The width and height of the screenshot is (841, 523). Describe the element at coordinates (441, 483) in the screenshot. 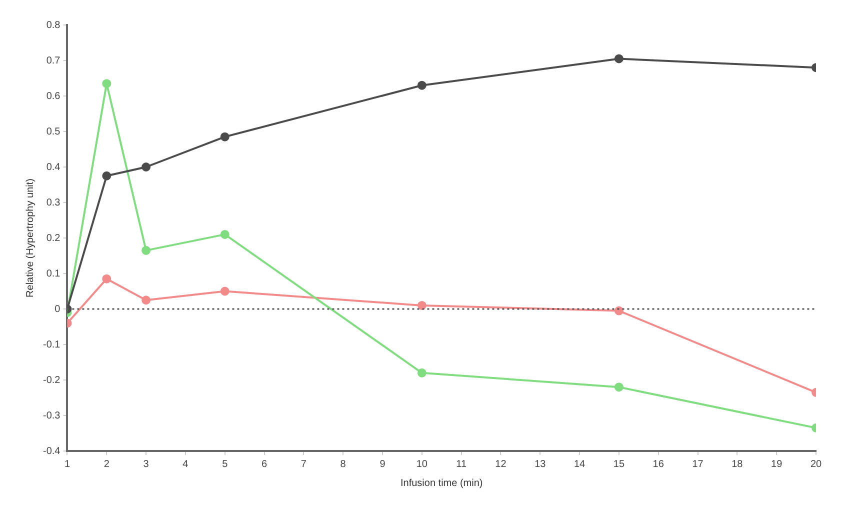

I see `x-axis-title: Infusion time (min)` at that location.